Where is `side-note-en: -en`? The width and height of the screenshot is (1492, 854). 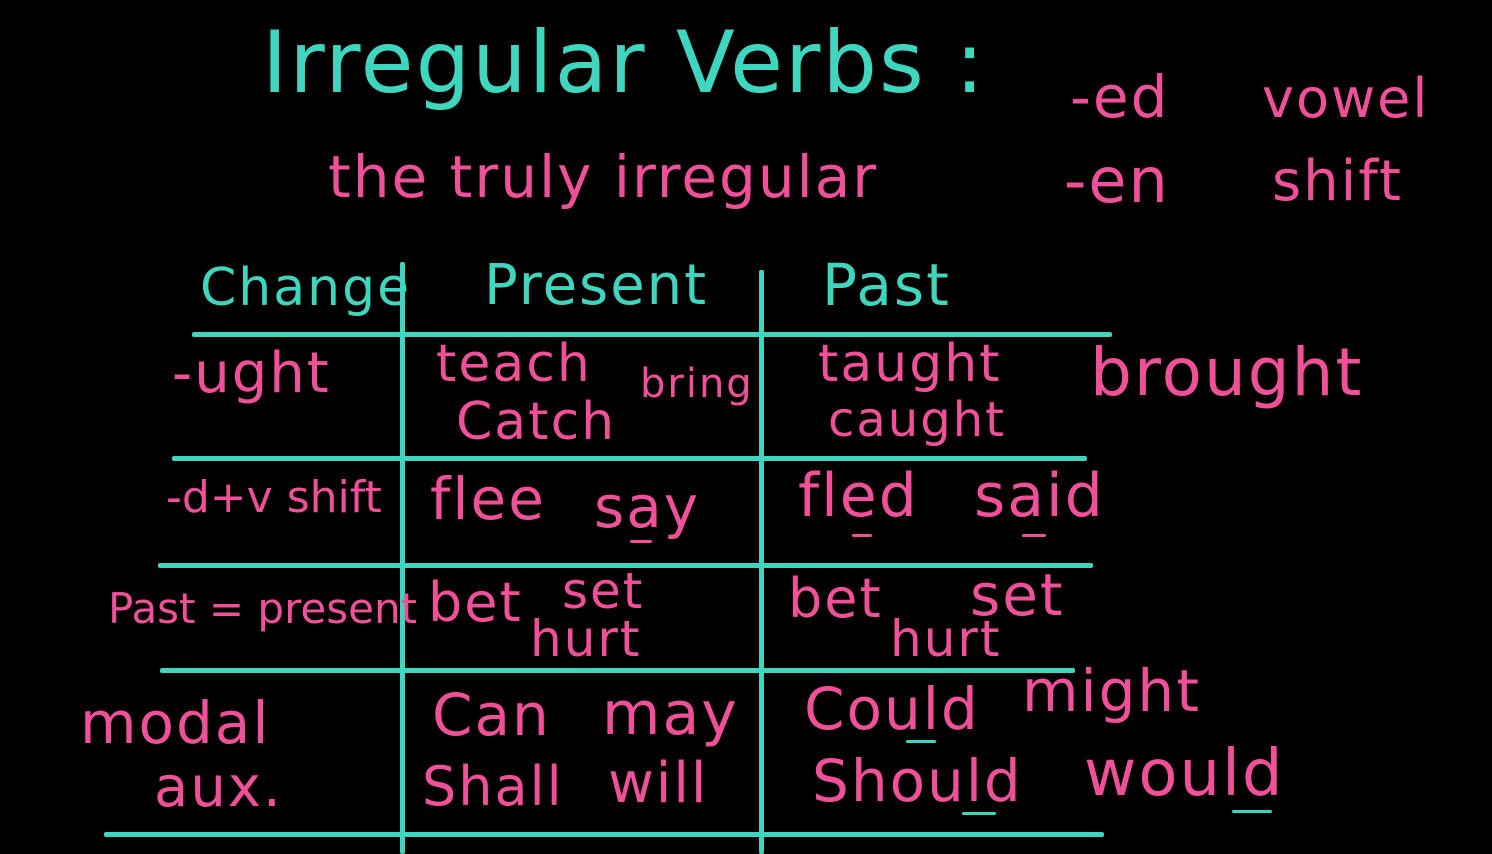 side-note-en: -en is located at coordinates (1117, 180).